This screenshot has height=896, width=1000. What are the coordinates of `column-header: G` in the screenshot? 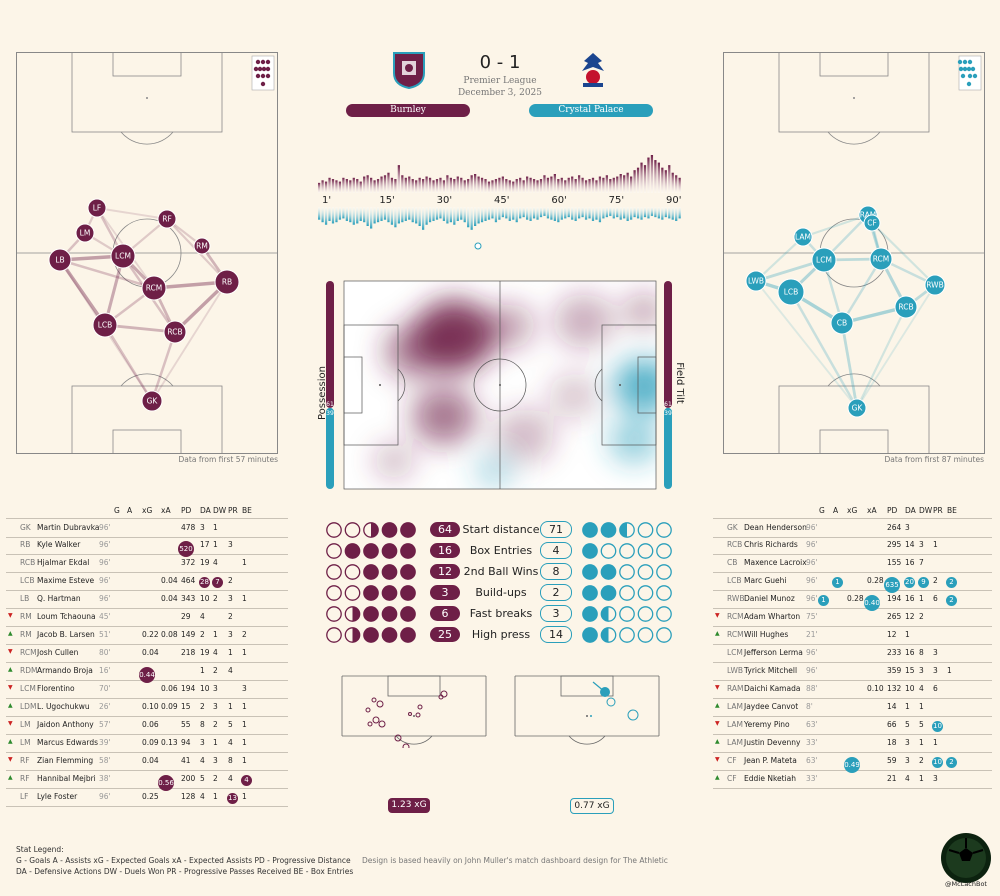 It's located at (822, 510).